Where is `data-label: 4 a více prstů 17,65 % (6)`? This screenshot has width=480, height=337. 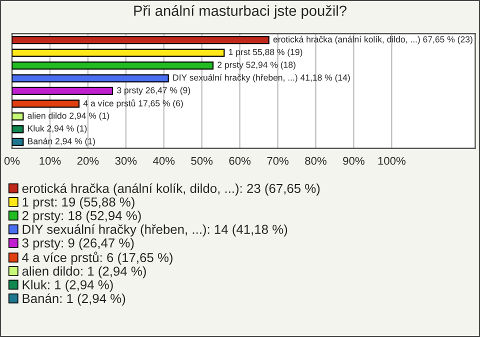 data-label: 4 a více prstů 17,65 % (6) is located at coordinates (133, 103).